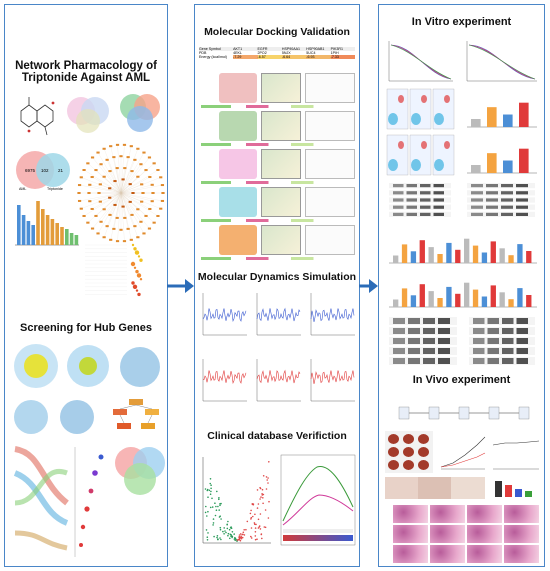 This screenshot has width=550, height=571. Describe the element at coordinates (318, 57) in the screenshot. I see `docking-table-cell: -6.93` at that location.